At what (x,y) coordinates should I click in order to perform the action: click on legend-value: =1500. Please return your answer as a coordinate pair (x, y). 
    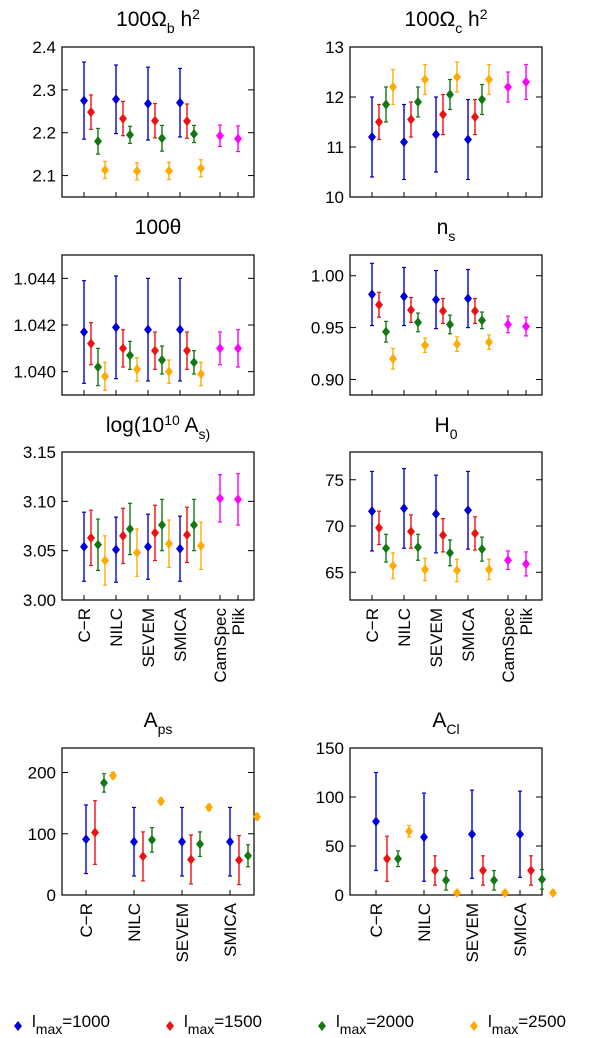
    Looking at the image, I should click on (238, 1021).